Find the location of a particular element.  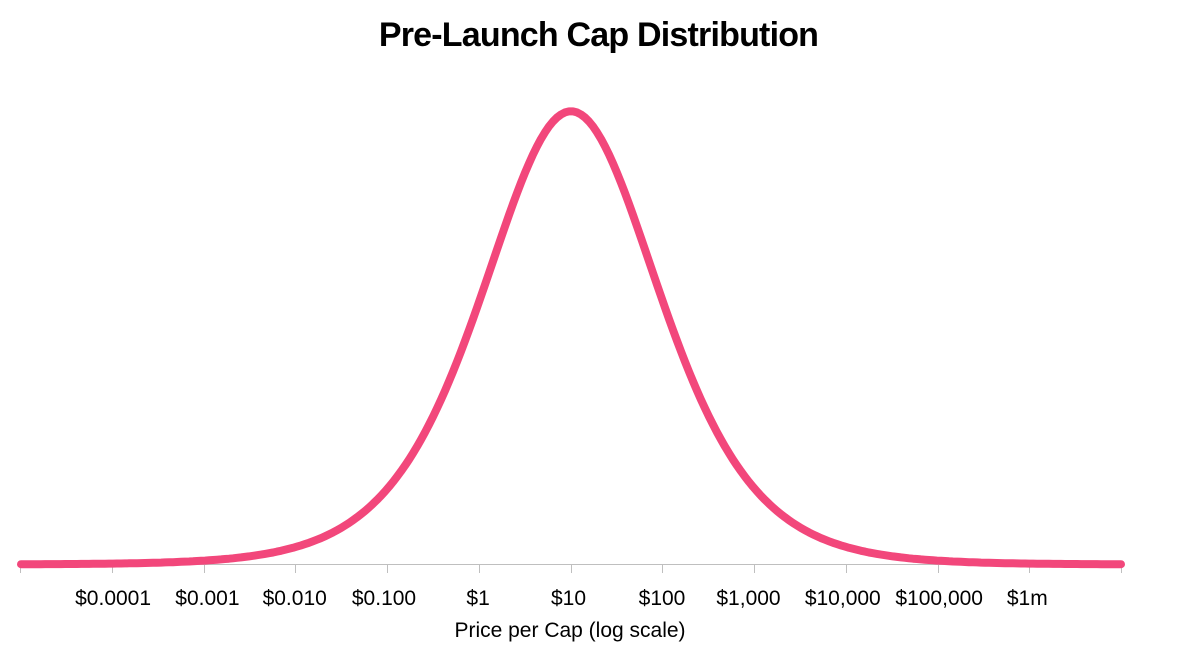

svg-text: $100,000 is located at coordinates (939, 598).